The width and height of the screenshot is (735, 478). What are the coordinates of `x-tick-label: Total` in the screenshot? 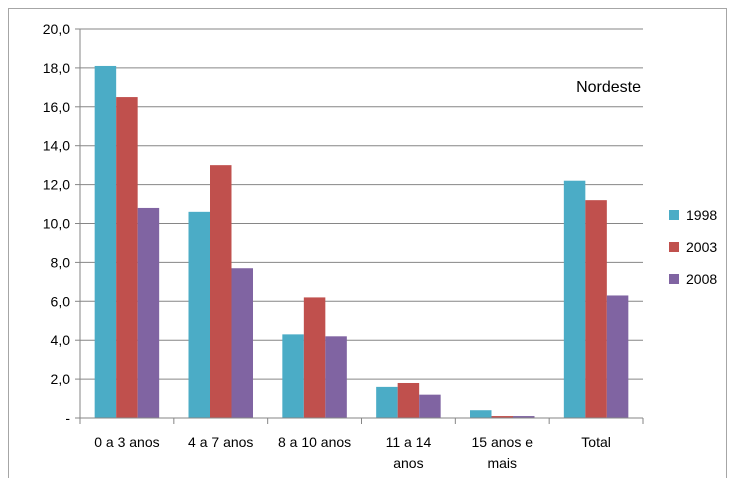 It's located at (596, 442).